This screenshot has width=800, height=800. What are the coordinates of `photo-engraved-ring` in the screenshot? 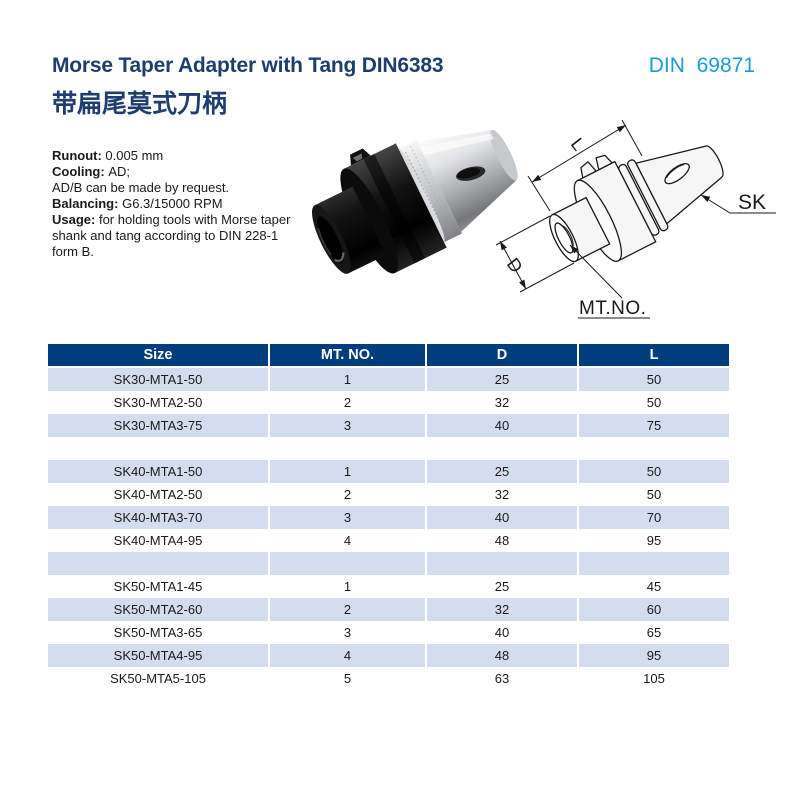 It's located at (430, 191).